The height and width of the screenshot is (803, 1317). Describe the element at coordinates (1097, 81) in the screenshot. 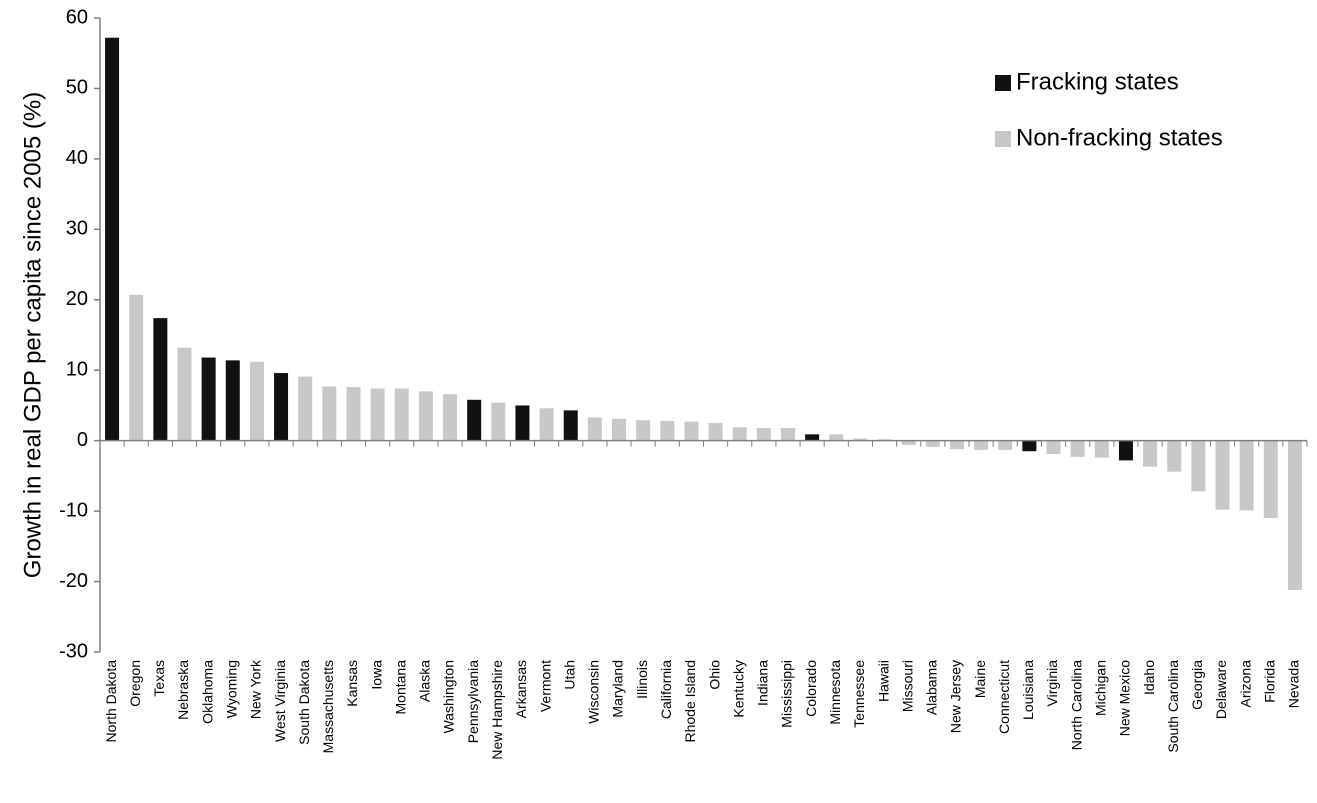

I see `legend-label: Fracking states` at that location.